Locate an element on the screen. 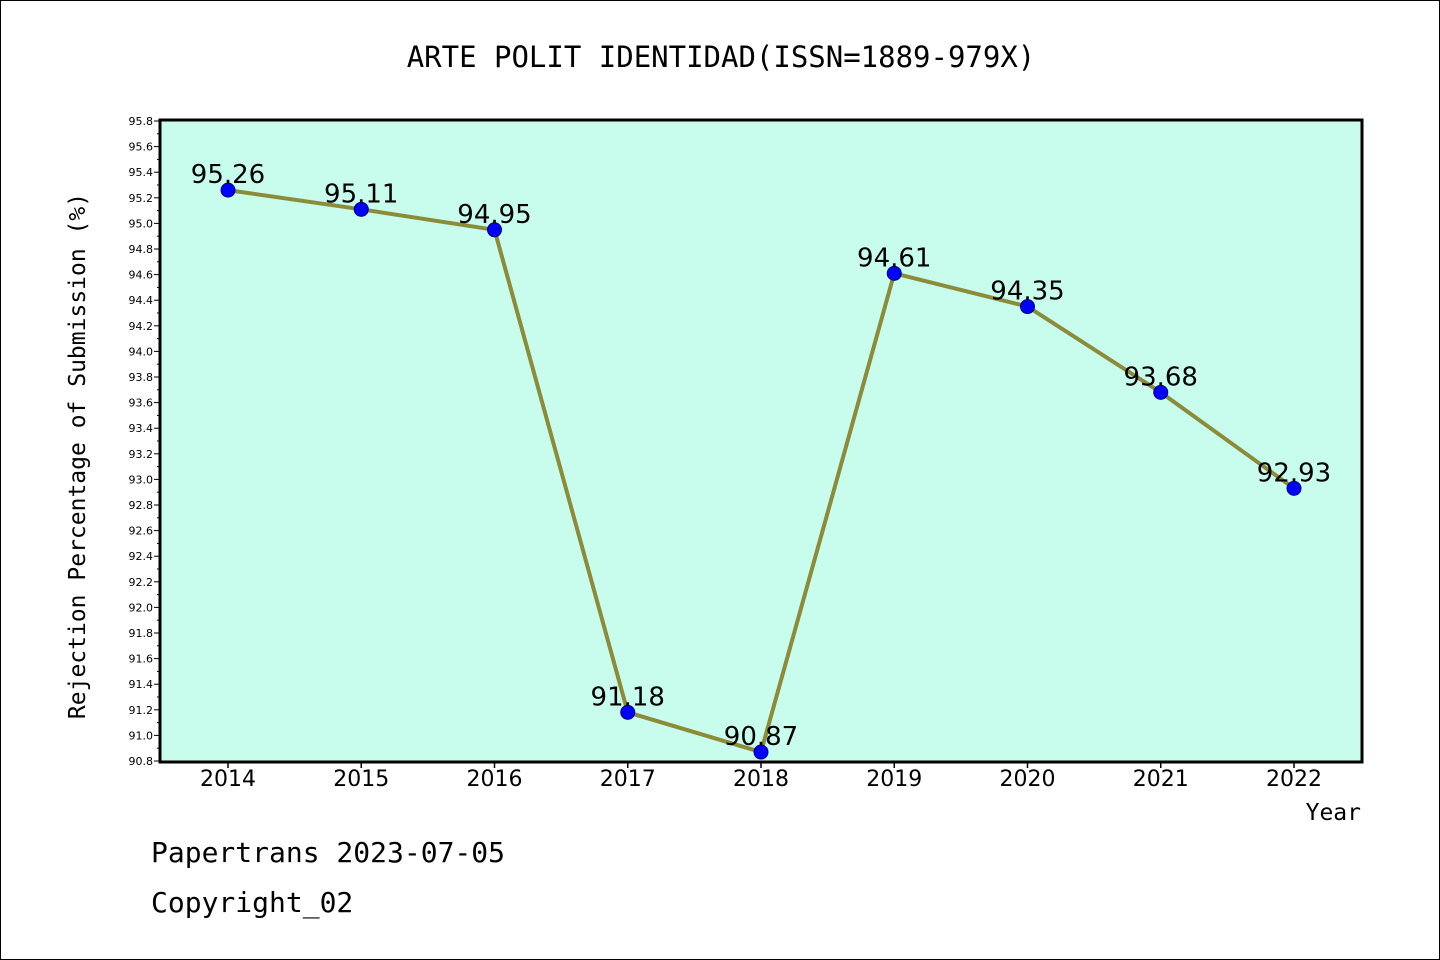  x-tick-label: 2019 is located at coordinates (894, 779).